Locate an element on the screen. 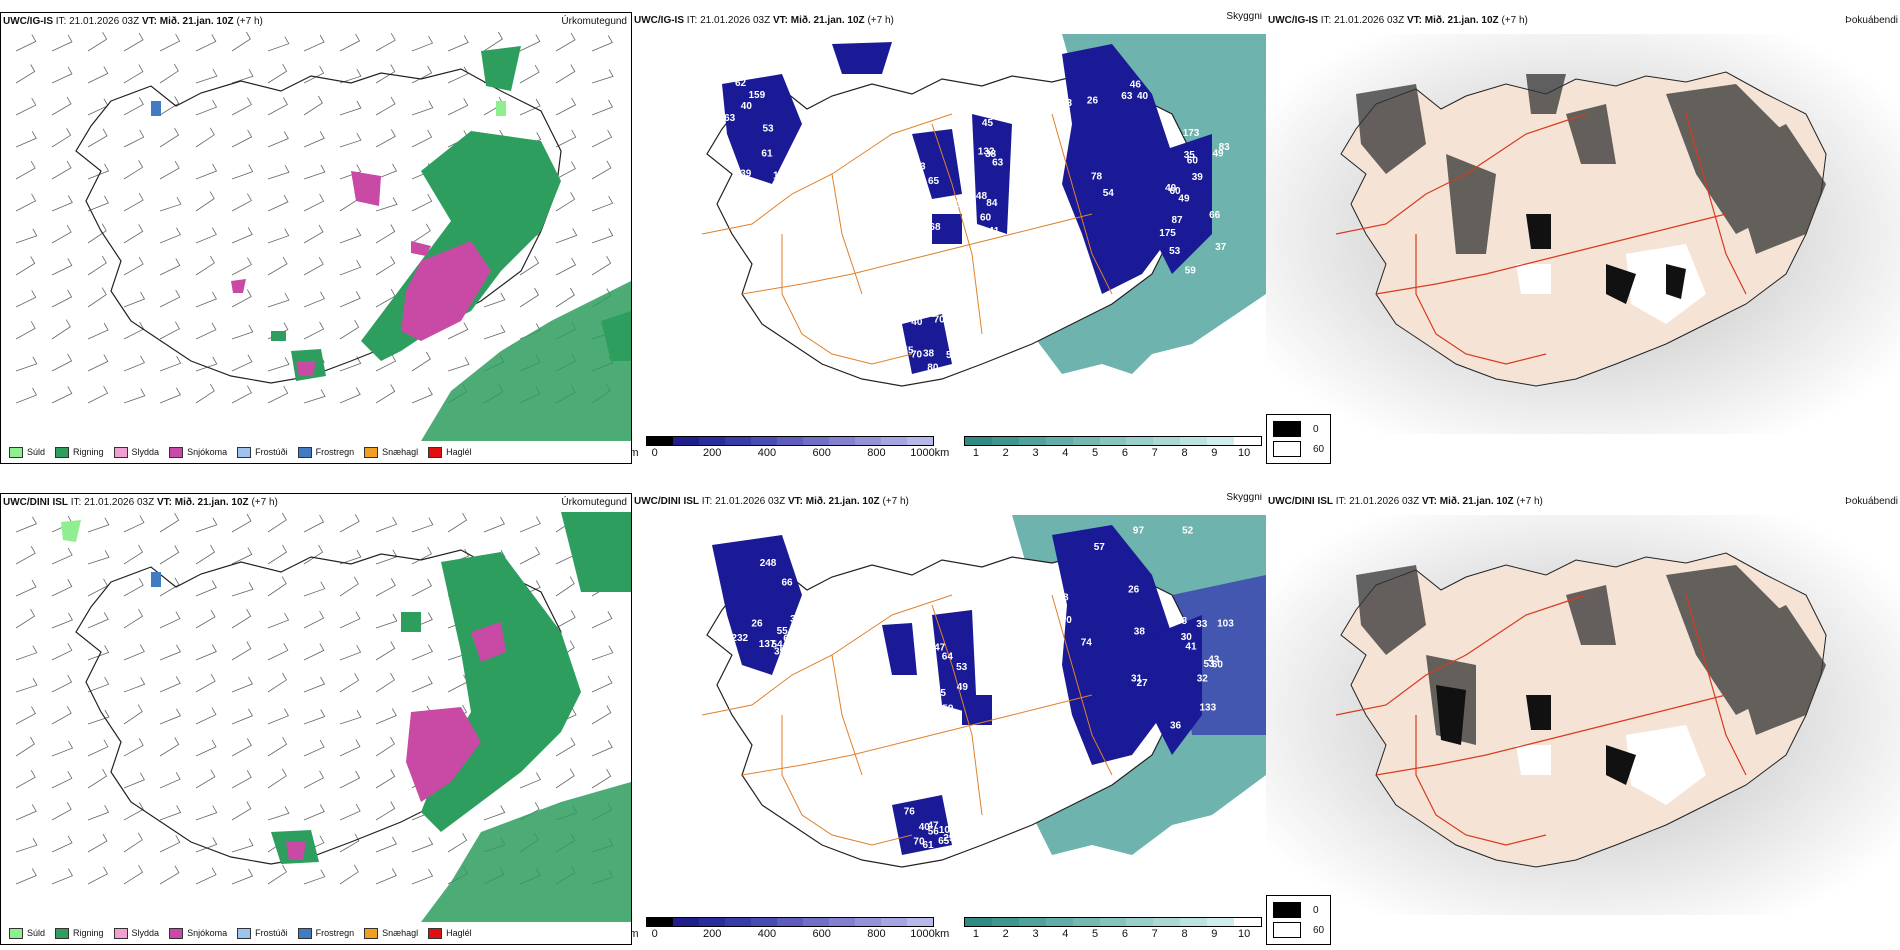 The height and width of the screenshot is (950, 1900). visibility-unit: km is located at coordinates (942, 934).